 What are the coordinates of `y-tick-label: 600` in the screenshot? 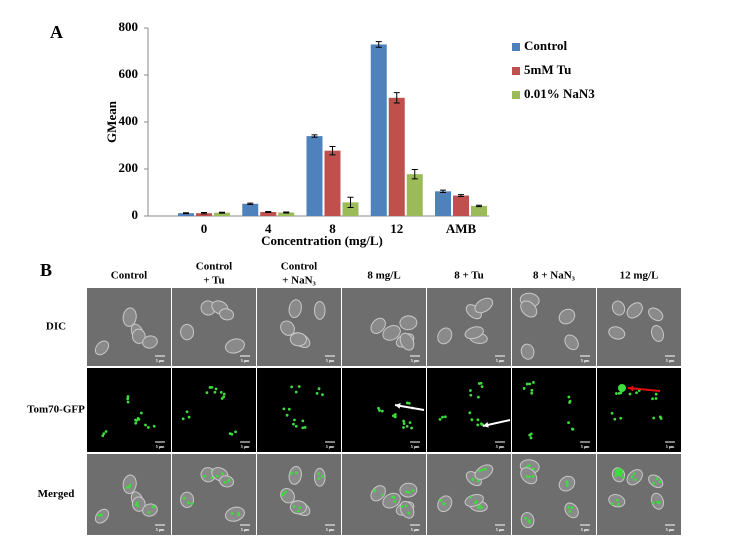 It's located at (129, 73).